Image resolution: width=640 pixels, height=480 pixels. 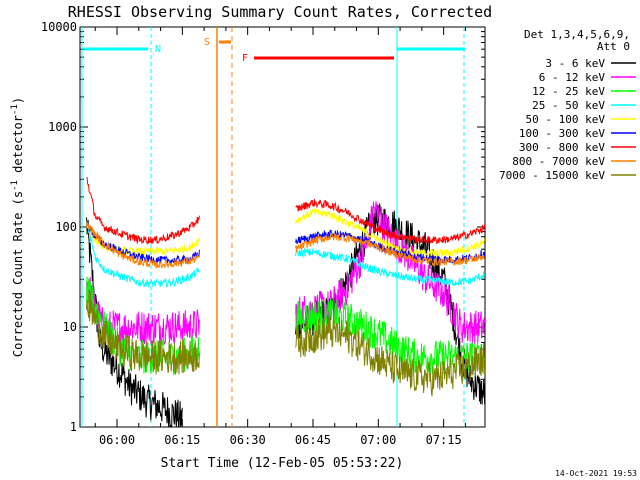 I want to click on flare-label: F, so click(x=245, y=58).